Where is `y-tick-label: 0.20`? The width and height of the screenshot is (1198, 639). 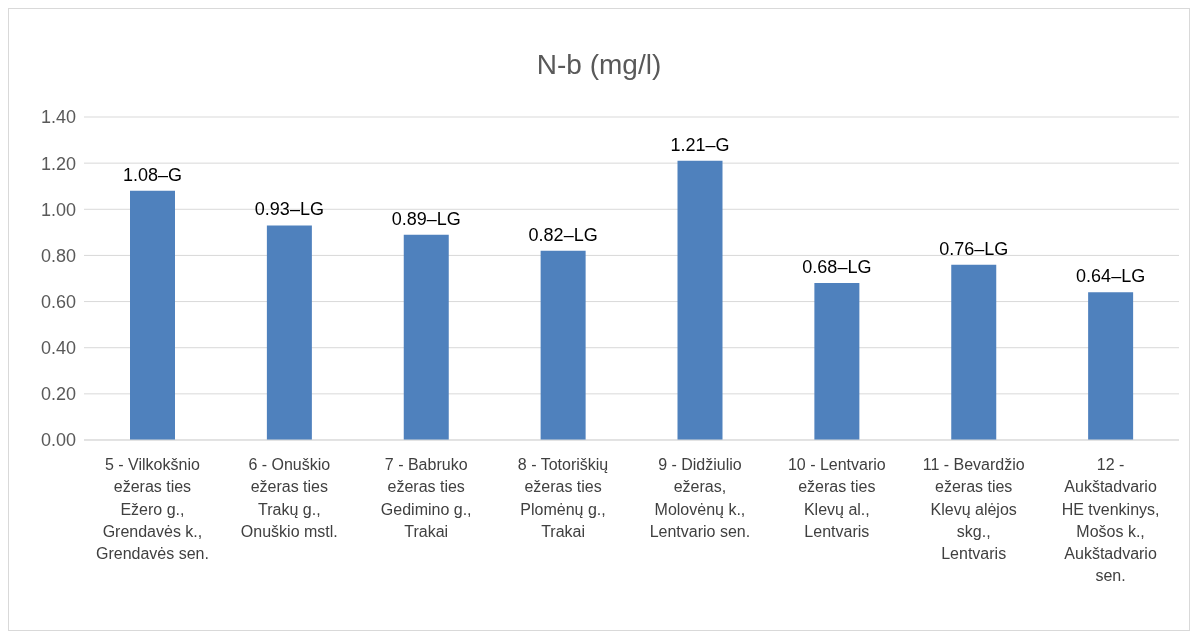
y-tick-label: 0.20 is located at coordinates (58, 394).